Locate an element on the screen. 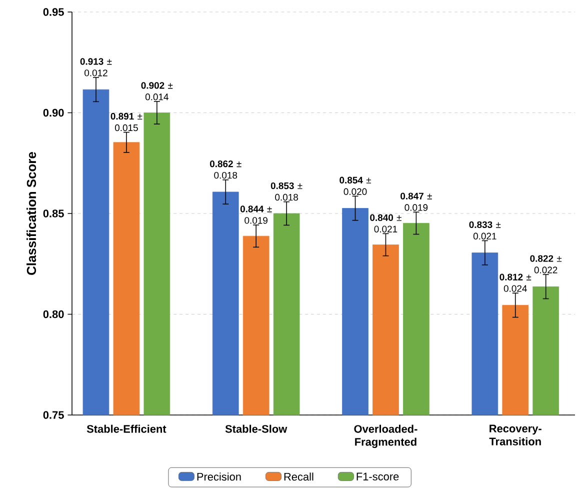 Image resolution: width=582 pixels, height=503 pixels. legend-label: F1-score is located at coordinates (377, 476).